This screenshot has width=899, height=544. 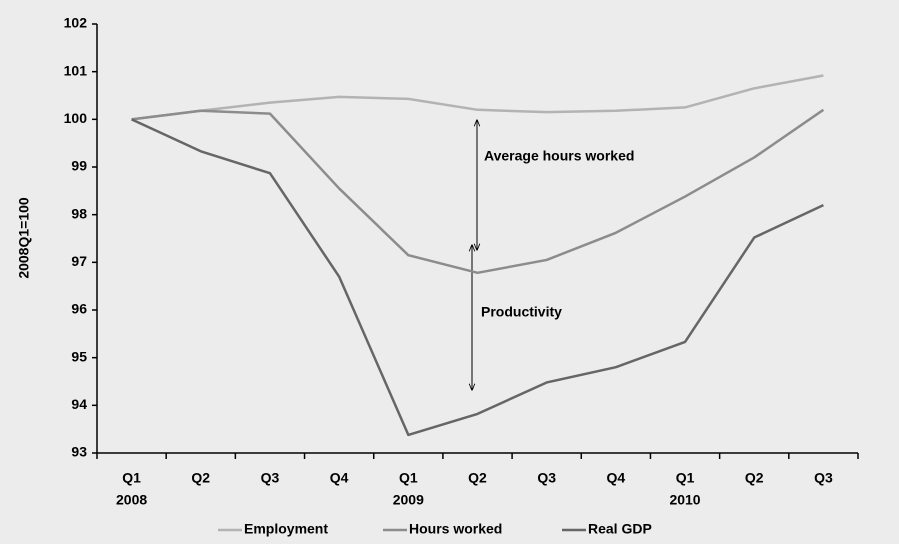 I want to click on series-line, so click(x=477, y=97).